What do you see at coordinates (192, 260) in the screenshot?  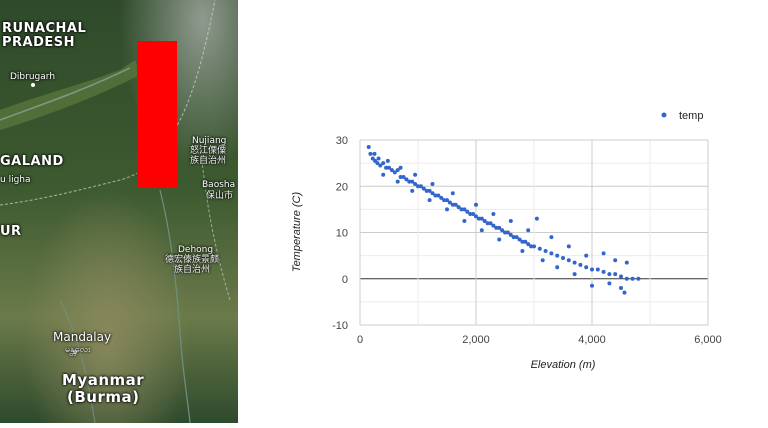 I see `city-label-dehong-native-1: 德宏傣族景颇` at bounding box center [192, 260].